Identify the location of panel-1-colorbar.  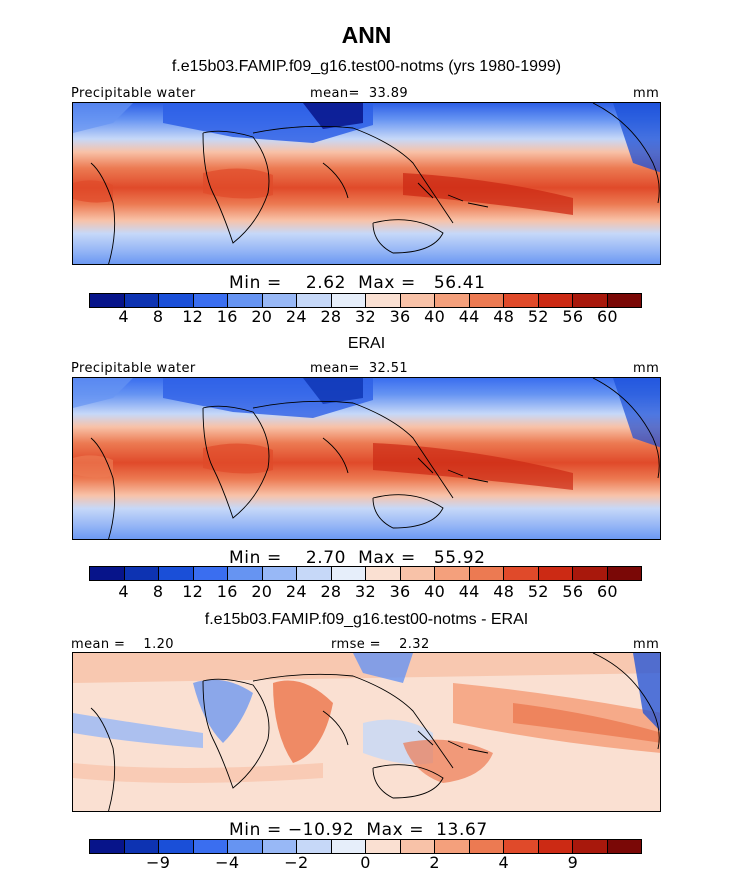
(365, 300).